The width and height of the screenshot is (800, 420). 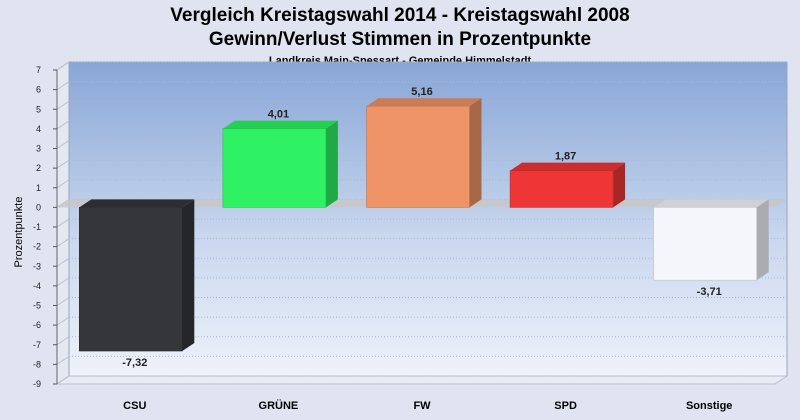 What do you see at coordinates (37, 286) in the screenshot?
I see `y-tick-label: -4` at bounding box center [37, 286].